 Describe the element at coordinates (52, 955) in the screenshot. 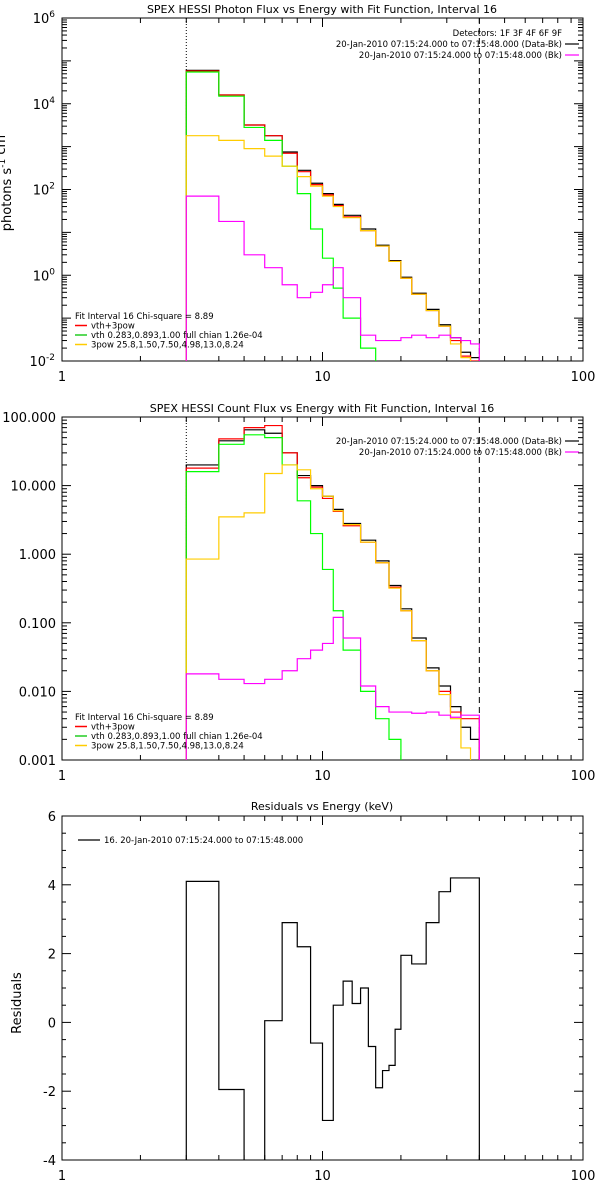

I see `y-tick-label: 2` at that location.